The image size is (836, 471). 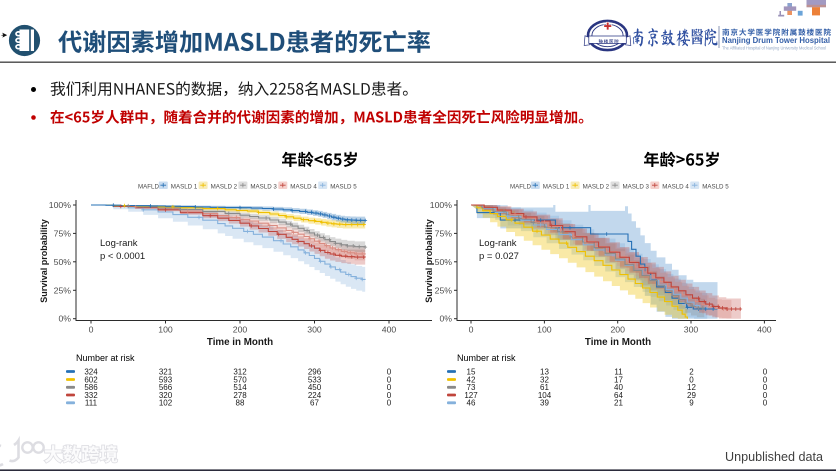 What do you see at coordinates (91, 387) in the screenshot?
I see `svg-text: 586` at bounding box center [91, 387].